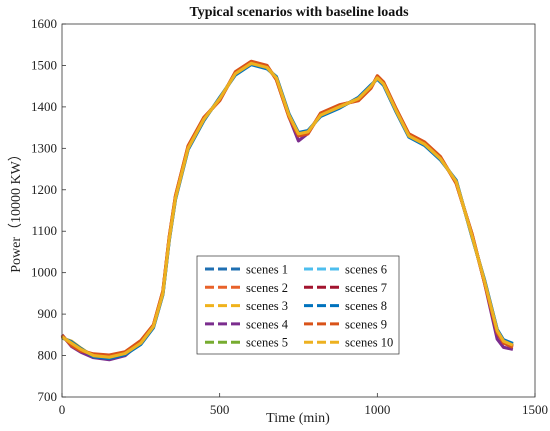  Describe the element at coordinates (366, 288) in the screenshot. I see `legend-label: scenes 7` at that location.